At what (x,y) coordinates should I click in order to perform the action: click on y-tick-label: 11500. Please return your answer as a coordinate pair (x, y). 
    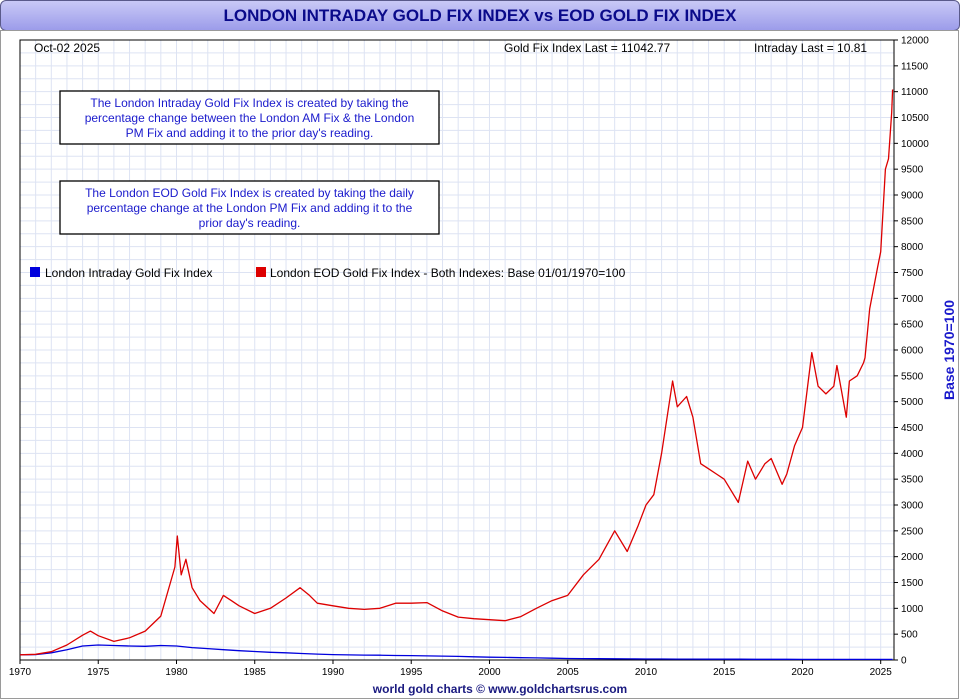
    Looking at the image, I should click on (915, 66).